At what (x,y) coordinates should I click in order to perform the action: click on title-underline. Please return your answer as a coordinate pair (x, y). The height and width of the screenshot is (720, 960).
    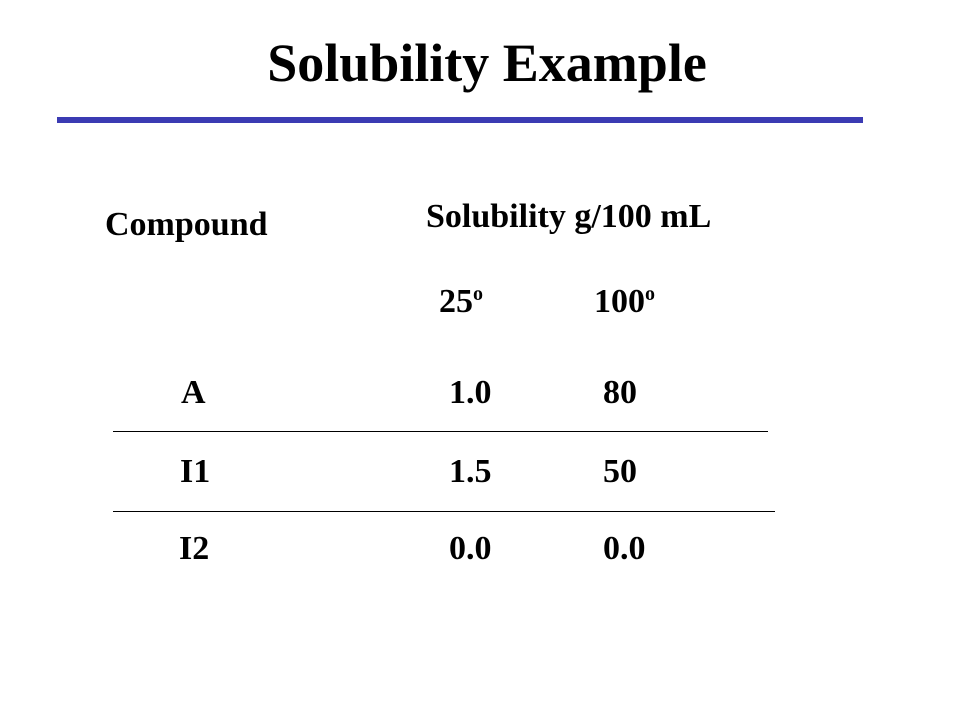
    Looking at the image, I should click on (460, 120).